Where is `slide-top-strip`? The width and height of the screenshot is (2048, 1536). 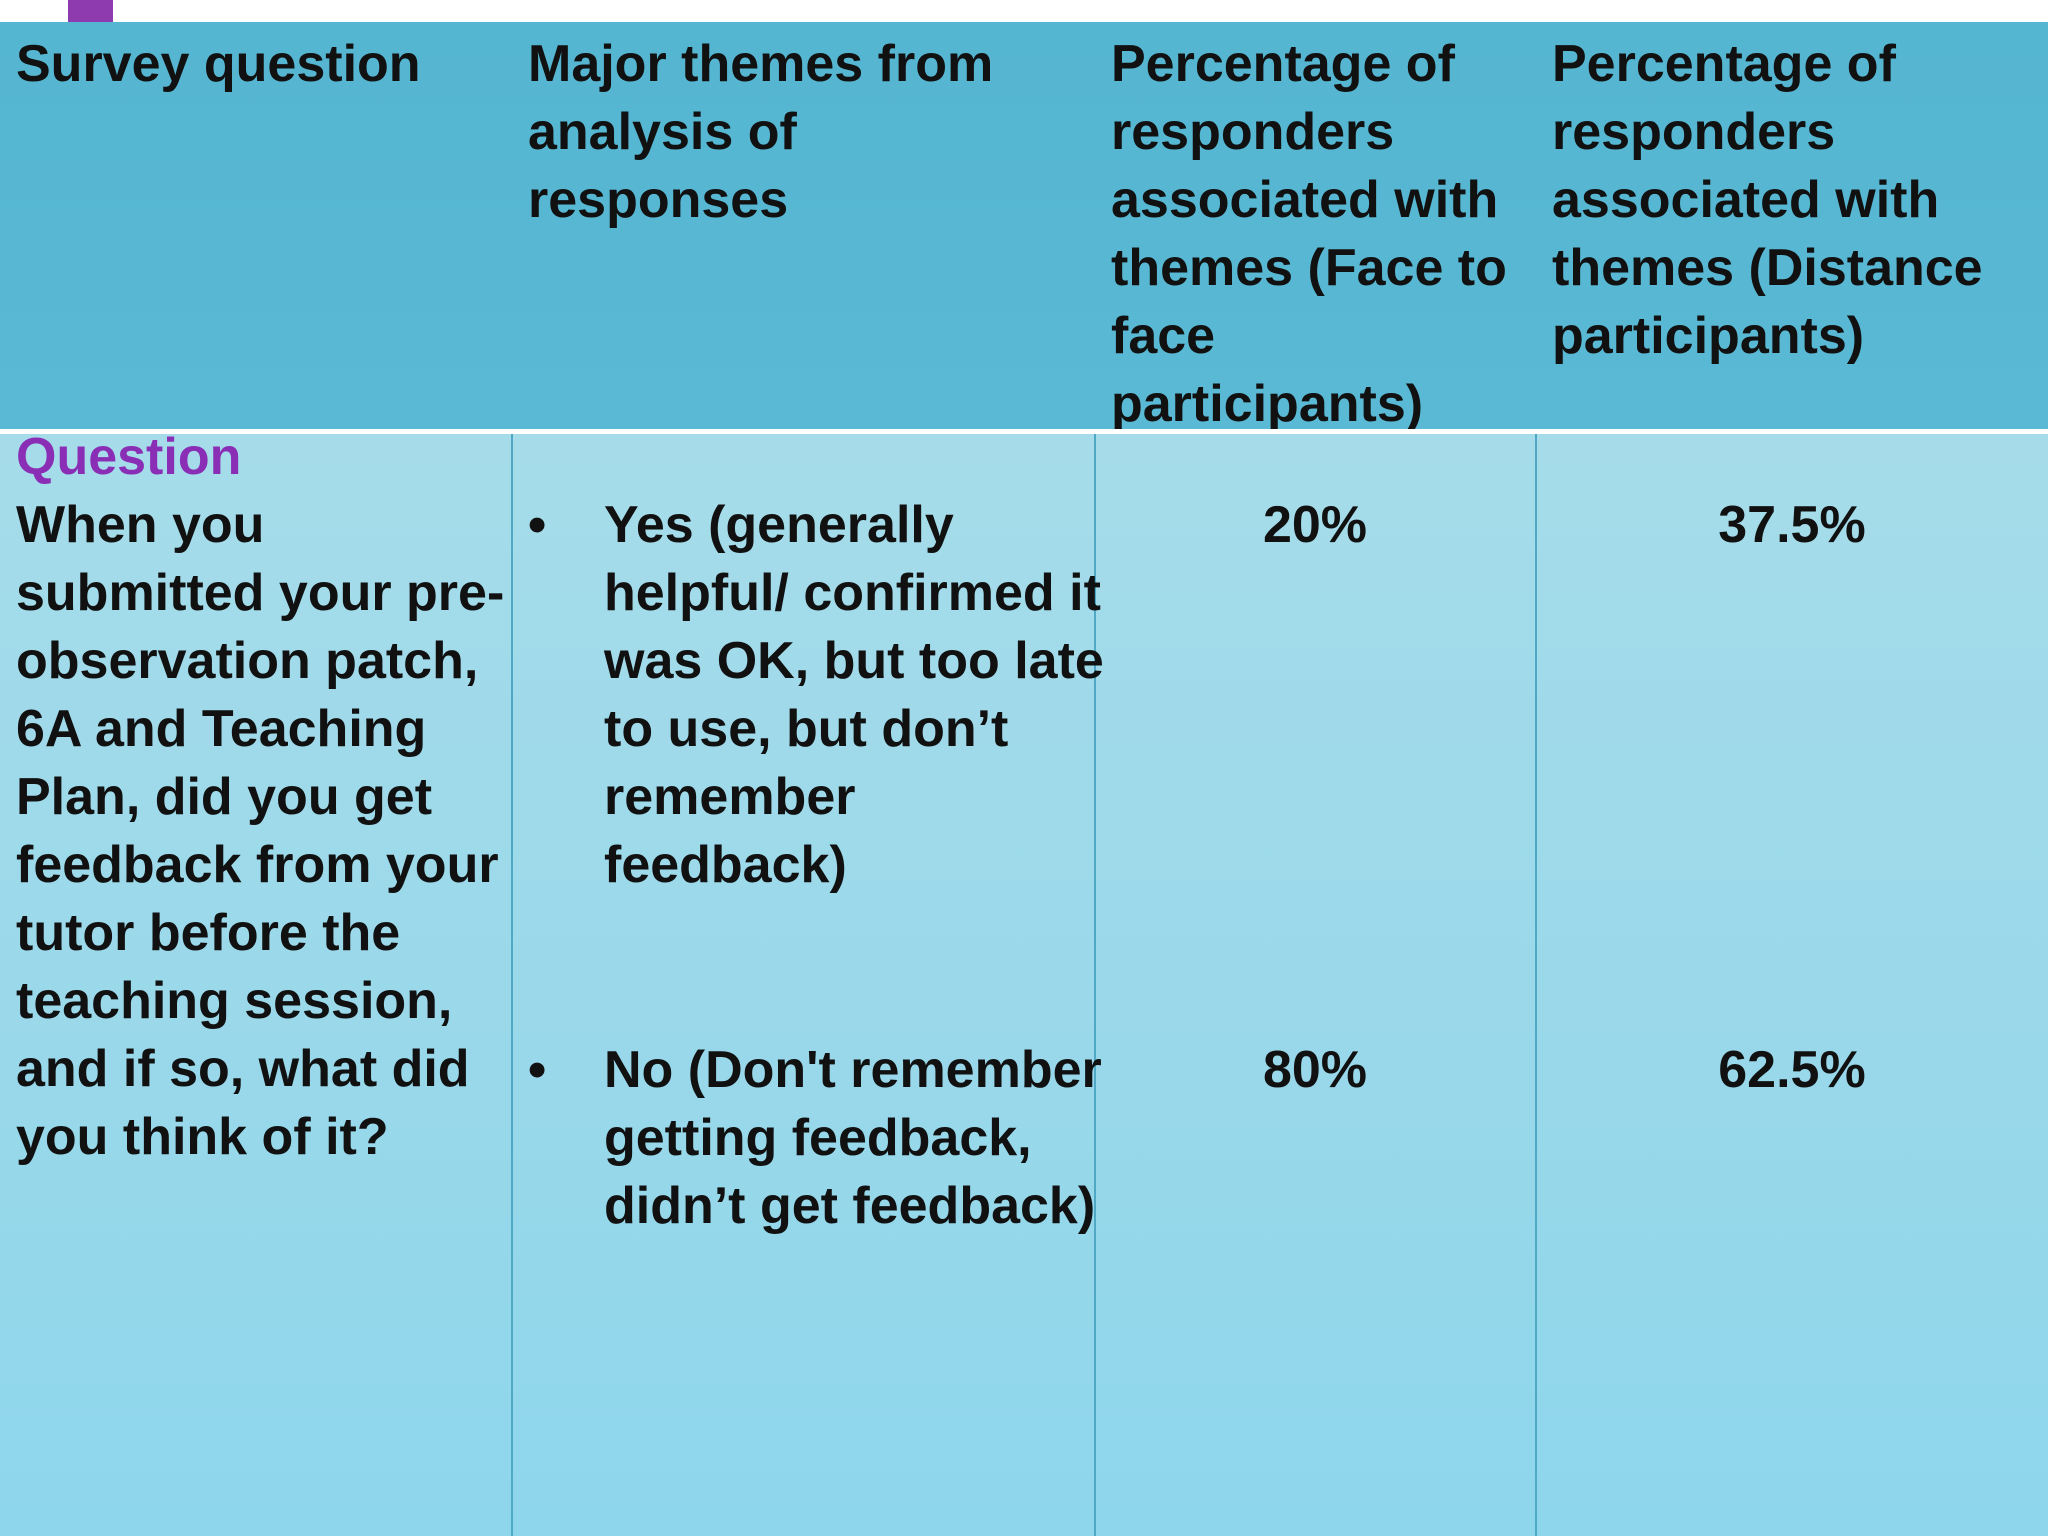
slide-top-strip is located at coordinates (1024, 11).